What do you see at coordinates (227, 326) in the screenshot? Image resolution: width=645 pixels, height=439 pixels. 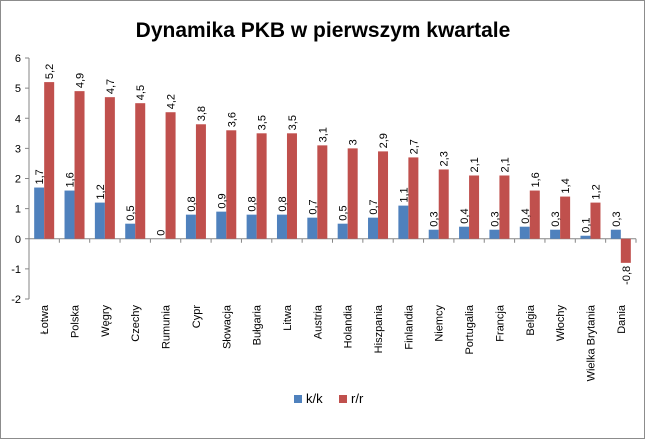 I see `category-label: Słowacja` at bounding box center [227, 326].